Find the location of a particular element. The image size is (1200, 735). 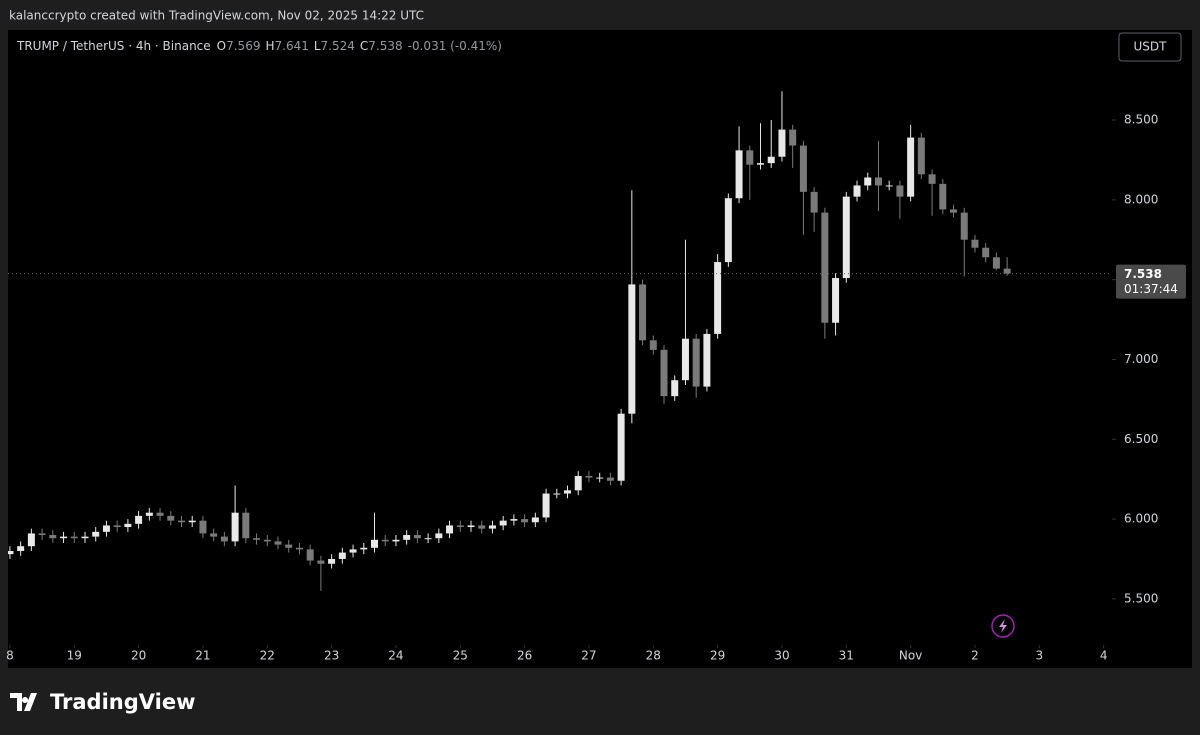

countdown-label: 01:37:44 is located at coordinates (1151, 289).